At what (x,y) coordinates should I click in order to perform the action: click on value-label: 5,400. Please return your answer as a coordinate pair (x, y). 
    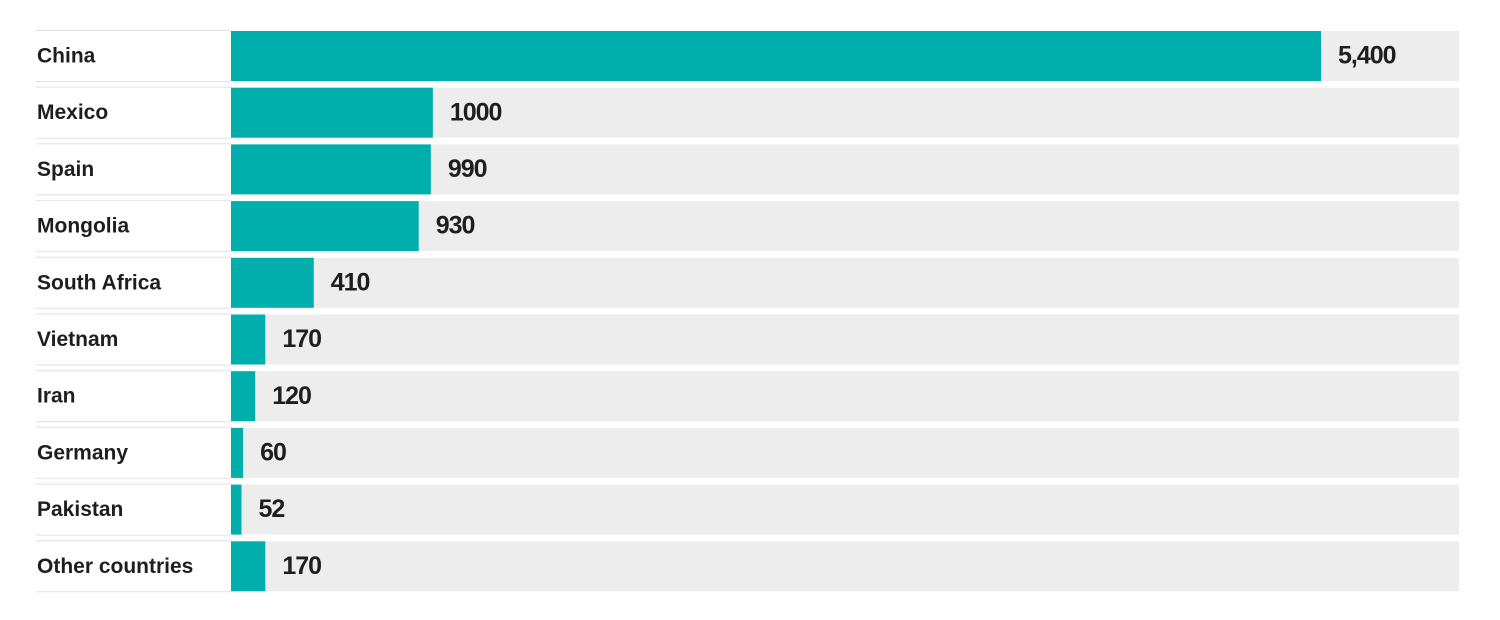
    Looking at the image, I should click on (1367, 56).